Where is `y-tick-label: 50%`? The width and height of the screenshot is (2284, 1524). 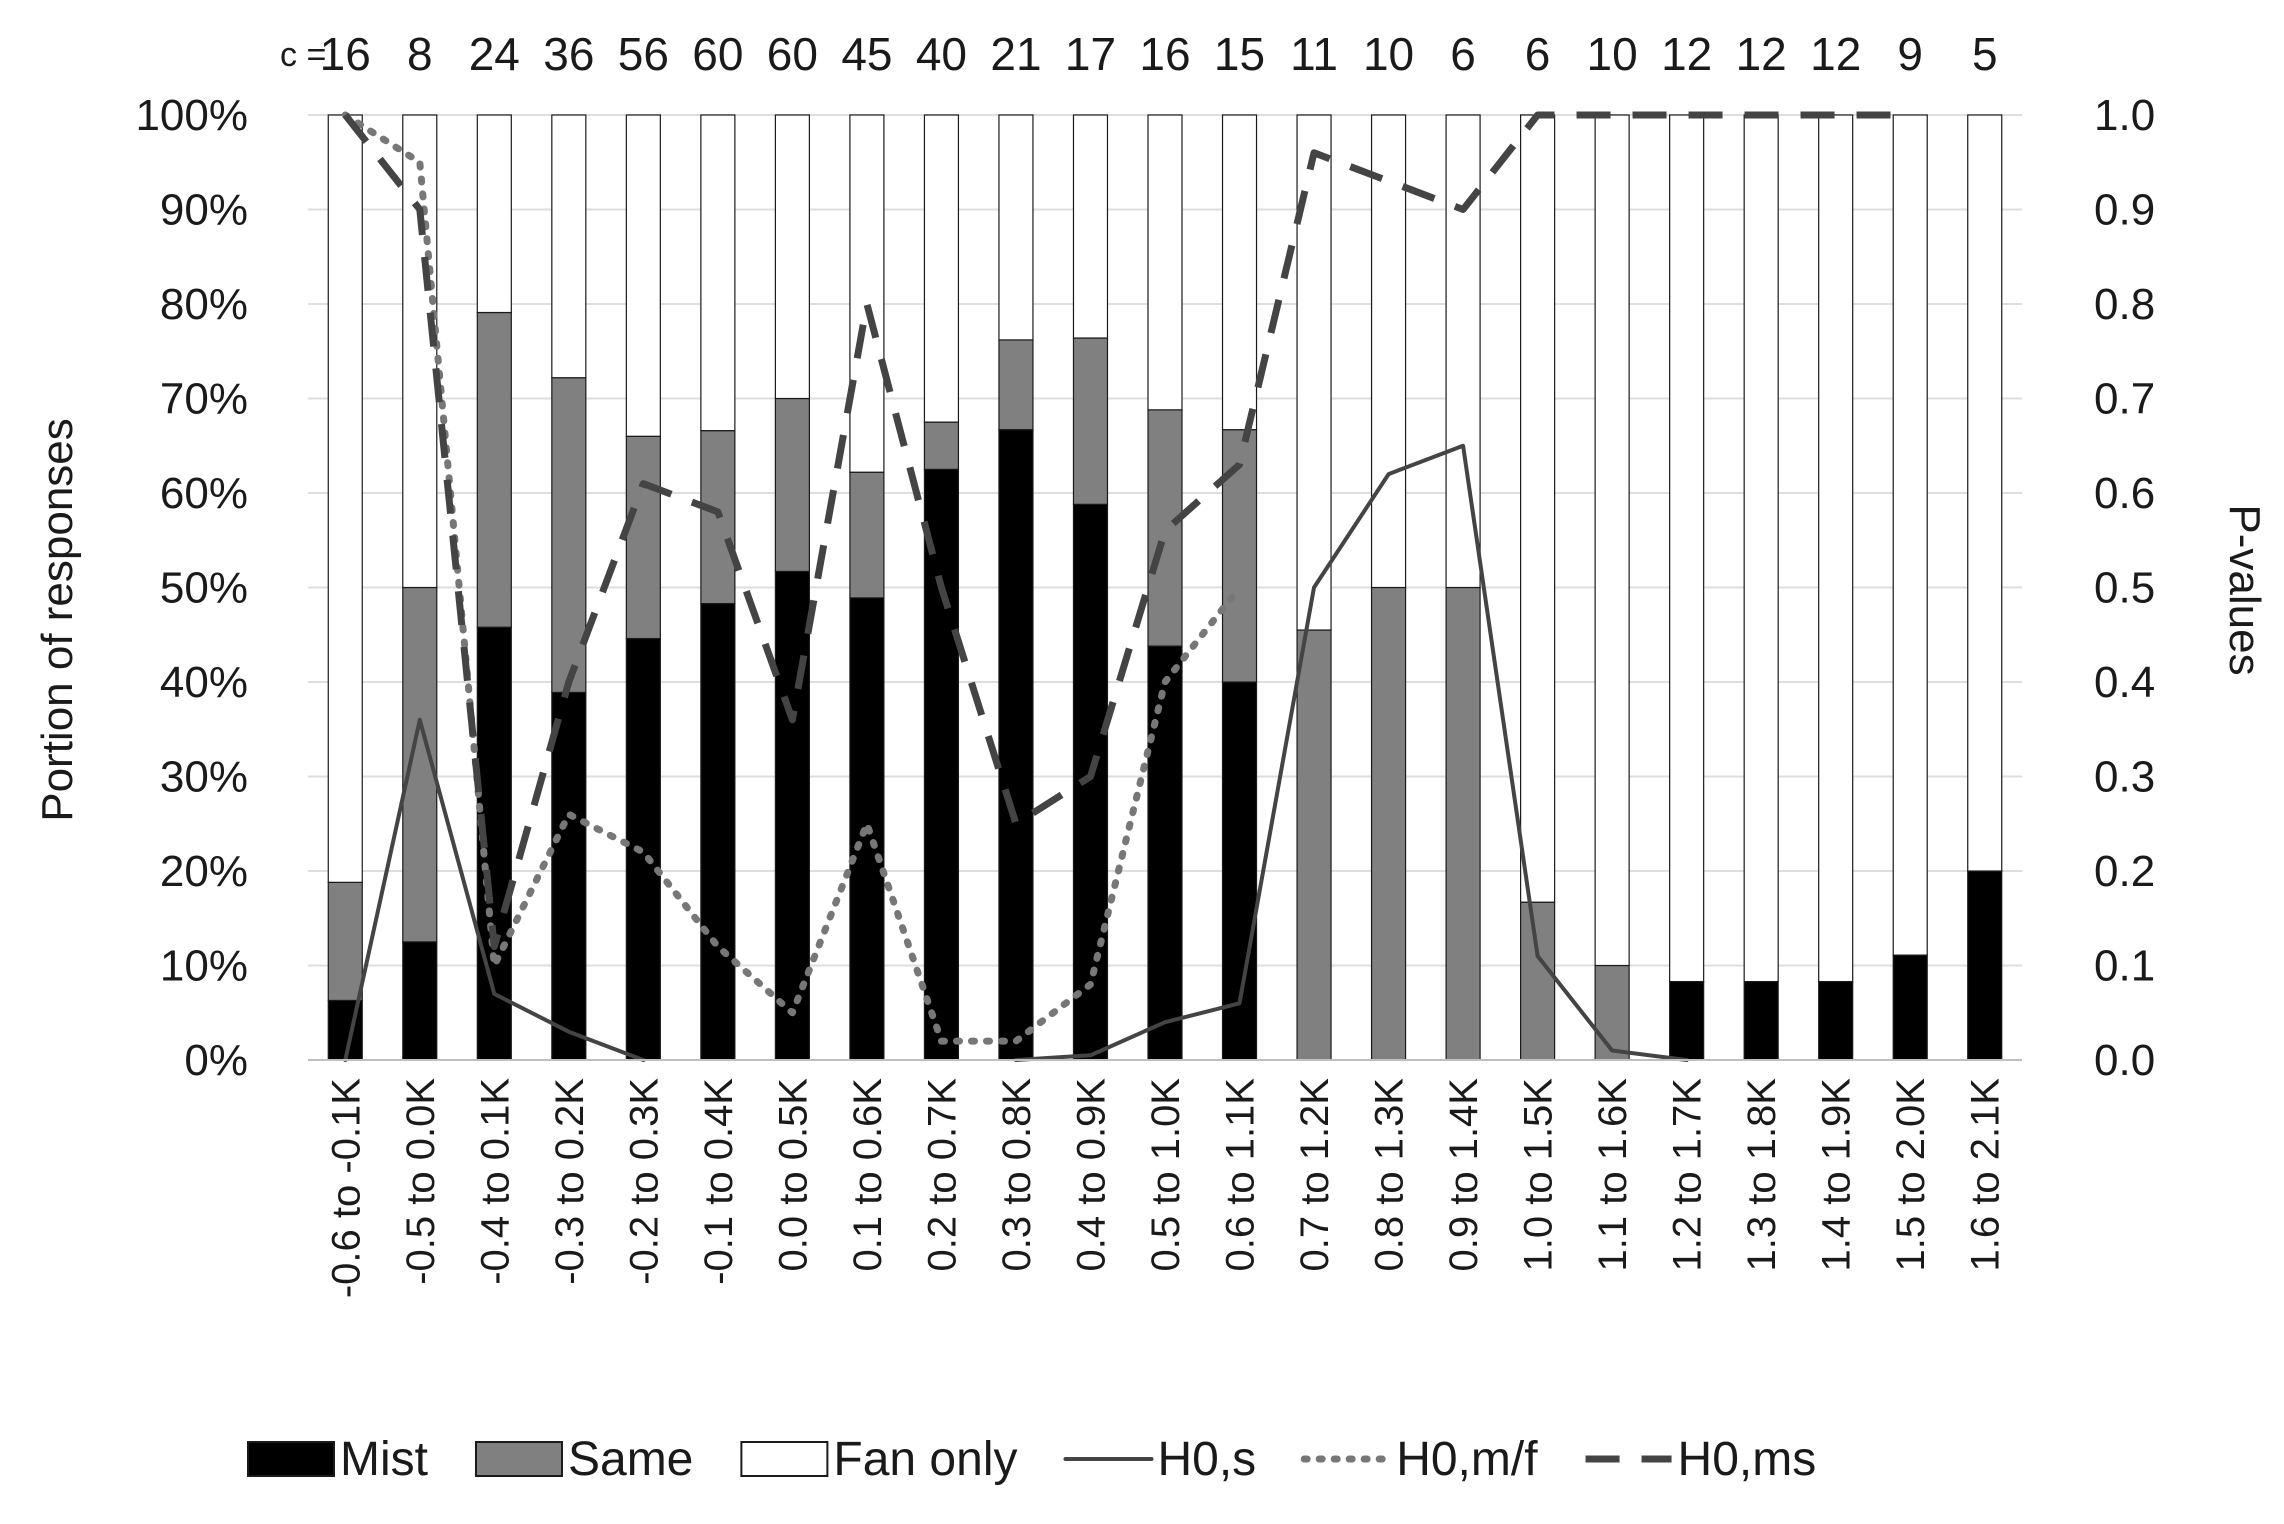 y-tick-label: 50% is located at coordinates (204, 588).